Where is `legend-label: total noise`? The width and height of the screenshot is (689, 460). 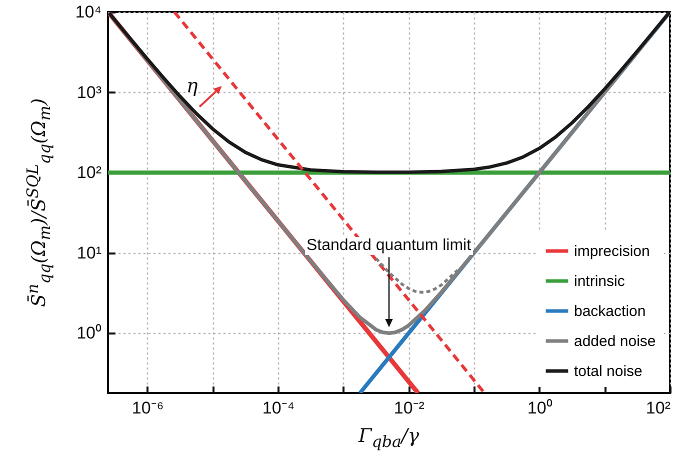
legend-label: total noise is located at coordinates (608, 371).